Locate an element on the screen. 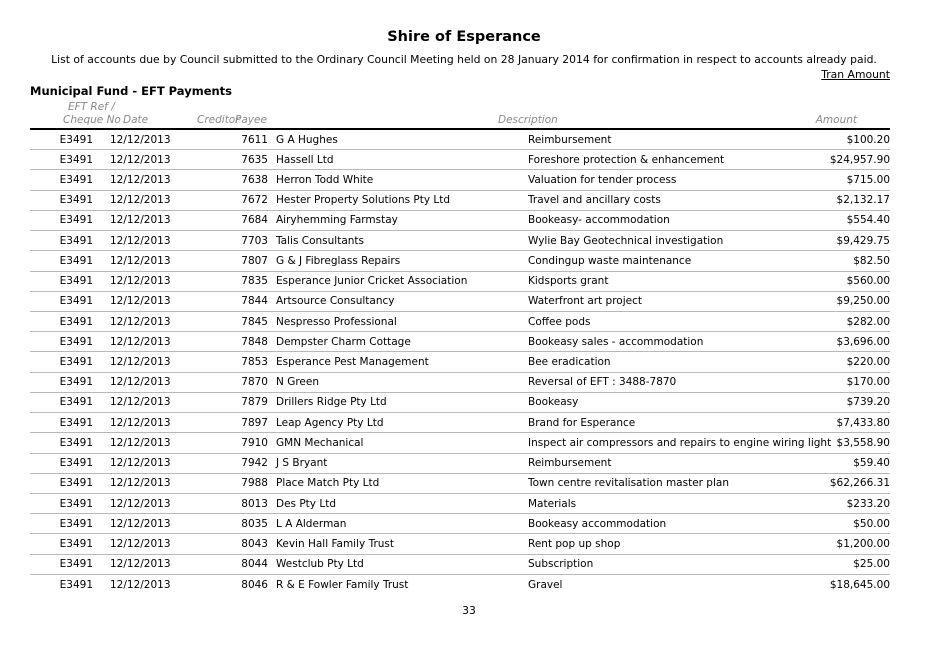 The width and height of the screenshot is (928, 656). cell-payee: Place Match Pty Ltd is located at coordinates (328, 483).